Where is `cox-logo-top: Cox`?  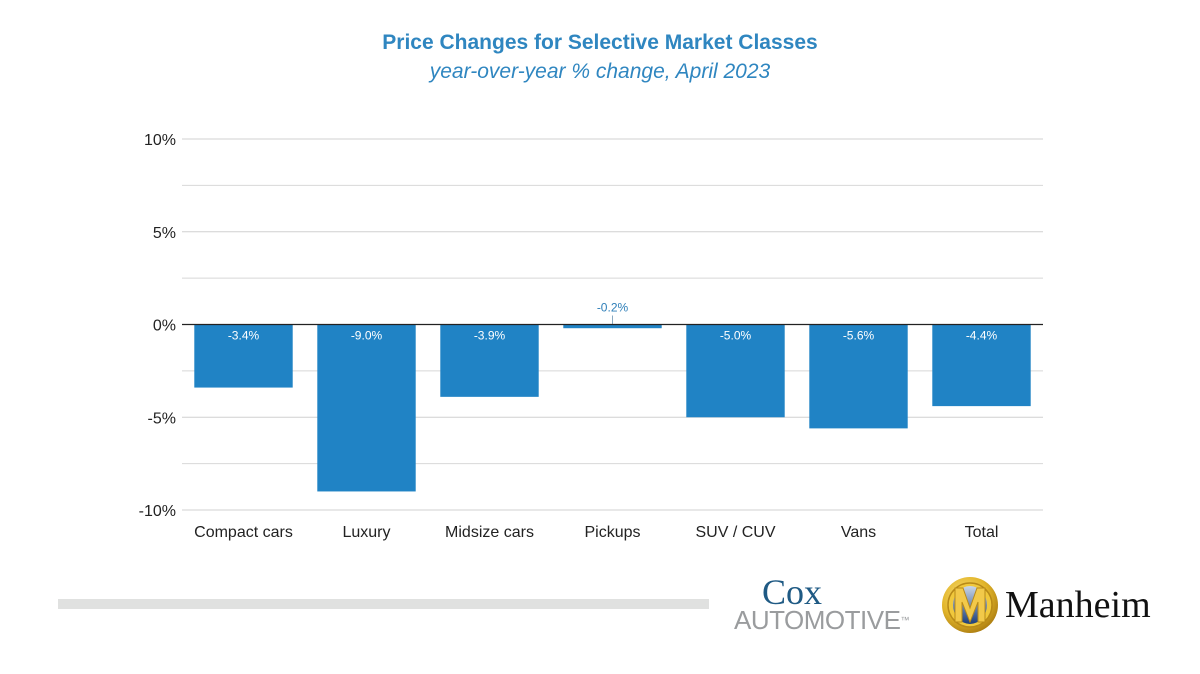 cox-logo-top: Cox is located at coordinates (792, 592).